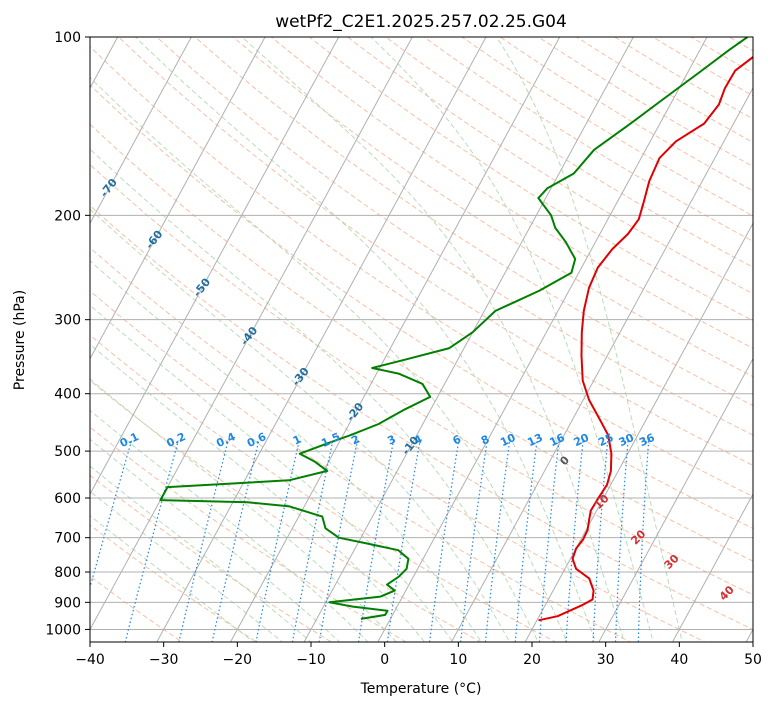 The width and height of the screenshot is (775, 708). What do you see at coordinates (753, 660) in the screenshot?
I see `x-tick-label: 50` at bounding box center [753, 660].